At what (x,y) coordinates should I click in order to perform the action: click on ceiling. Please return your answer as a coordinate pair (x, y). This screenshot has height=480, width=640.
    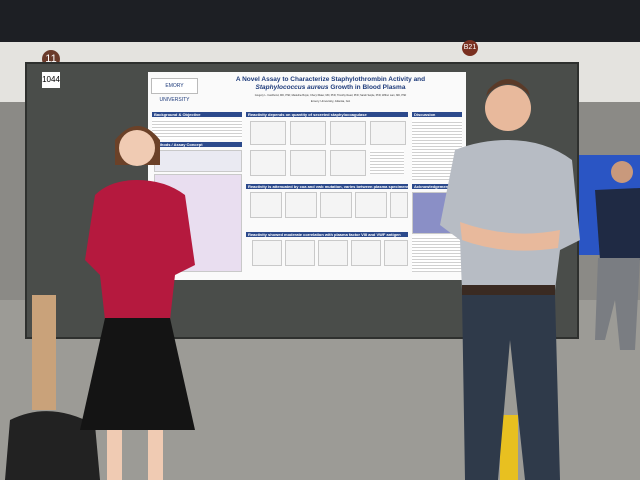
    Looking at the image, I should click on (320, 21).